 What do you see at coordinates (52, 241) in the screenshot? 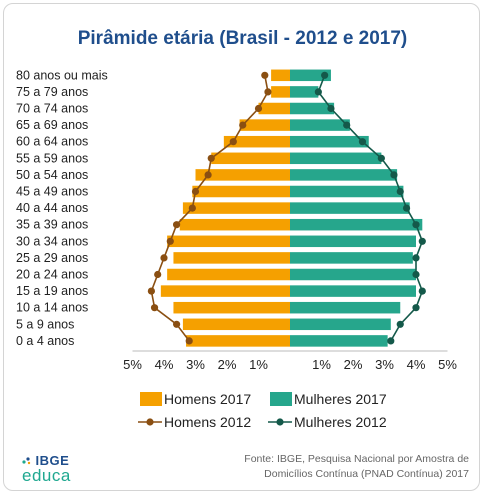
I see `category-label-6: 30 a 34 anos` at bounding box center [52, 241].